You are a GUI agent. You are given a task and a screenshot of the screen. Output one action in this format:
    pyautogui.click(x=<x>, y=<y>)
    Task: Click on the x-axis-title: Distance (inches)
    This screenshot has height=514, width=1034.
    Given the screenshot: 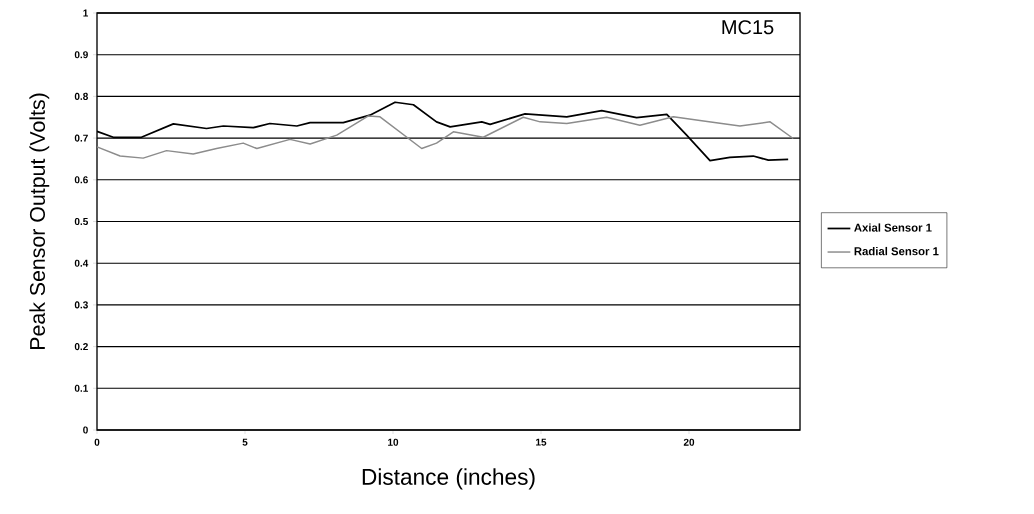 What is the action you would take?
    pyautogui.click(x=448, y=479)
    